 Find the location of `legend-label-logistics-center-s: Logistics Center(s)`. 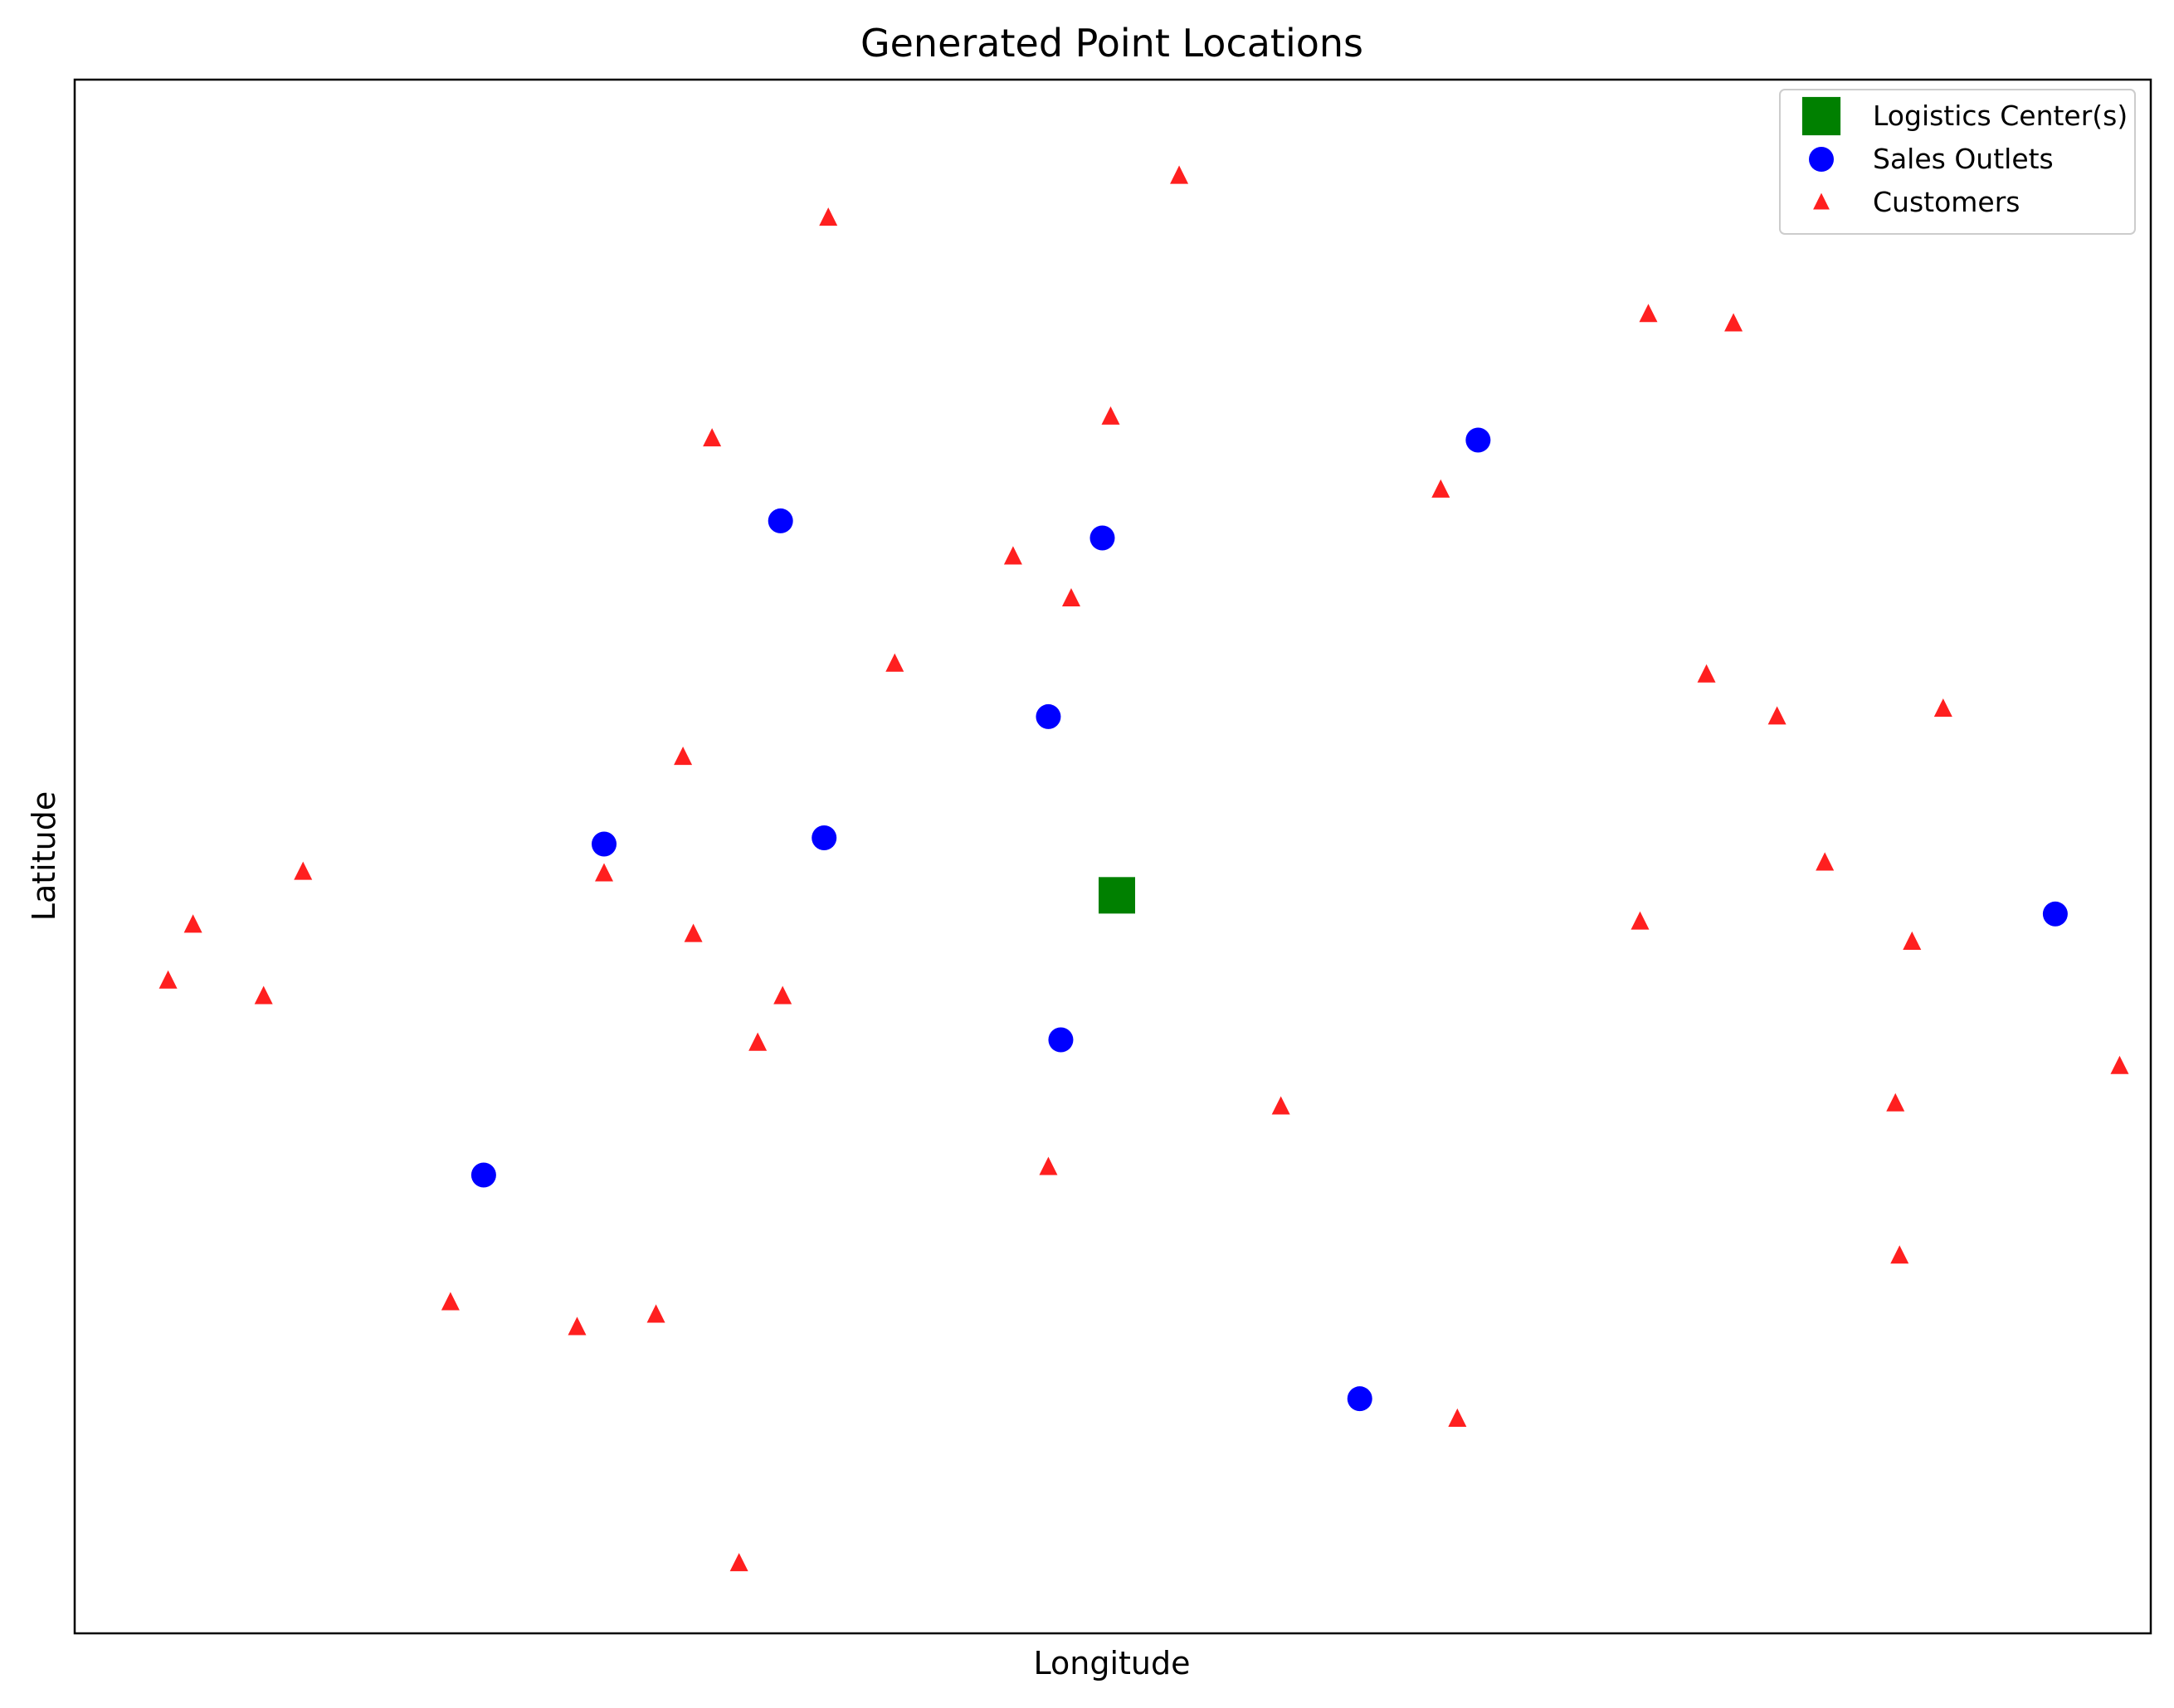

legend-label-logistics-center-s: Logistics Center(s) is located at coordinates (2000, 116).